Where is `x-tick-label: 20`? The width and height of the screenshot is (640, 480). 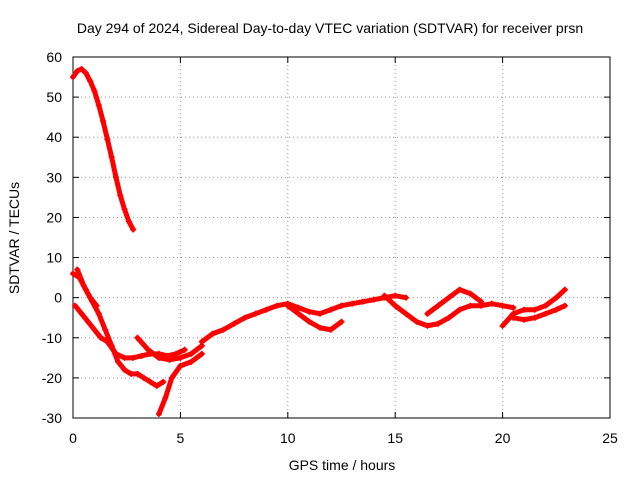
x-tick-label: 20 is located at coordinates (503, 438).